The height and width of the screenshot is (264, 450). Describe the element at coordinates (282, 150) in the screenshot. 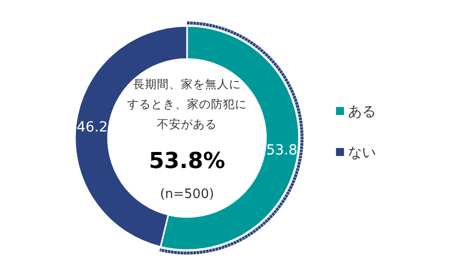

I see `data-label: 53.8` at that location.